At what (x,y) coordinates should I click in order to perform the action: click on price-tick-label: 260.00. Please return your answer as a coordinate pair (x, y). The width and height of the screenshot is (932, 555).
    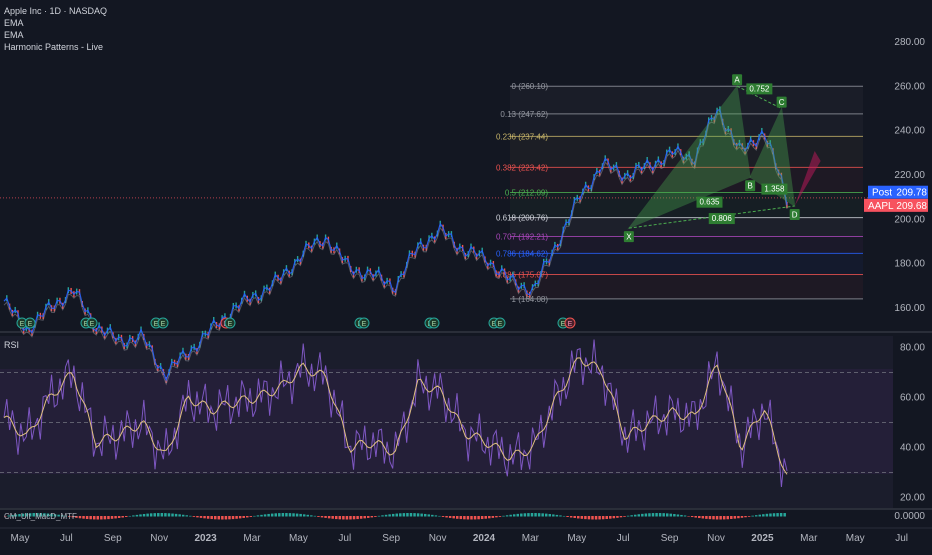
    Looking at the image, I should click on (909, 86).